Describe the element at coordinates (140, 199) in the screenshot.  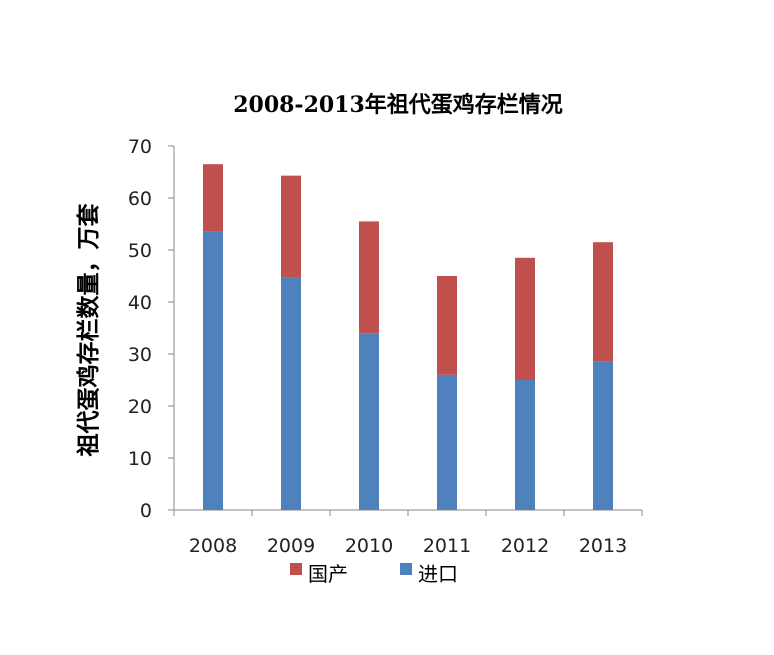
I see `y-tick-label: 60` at that location.